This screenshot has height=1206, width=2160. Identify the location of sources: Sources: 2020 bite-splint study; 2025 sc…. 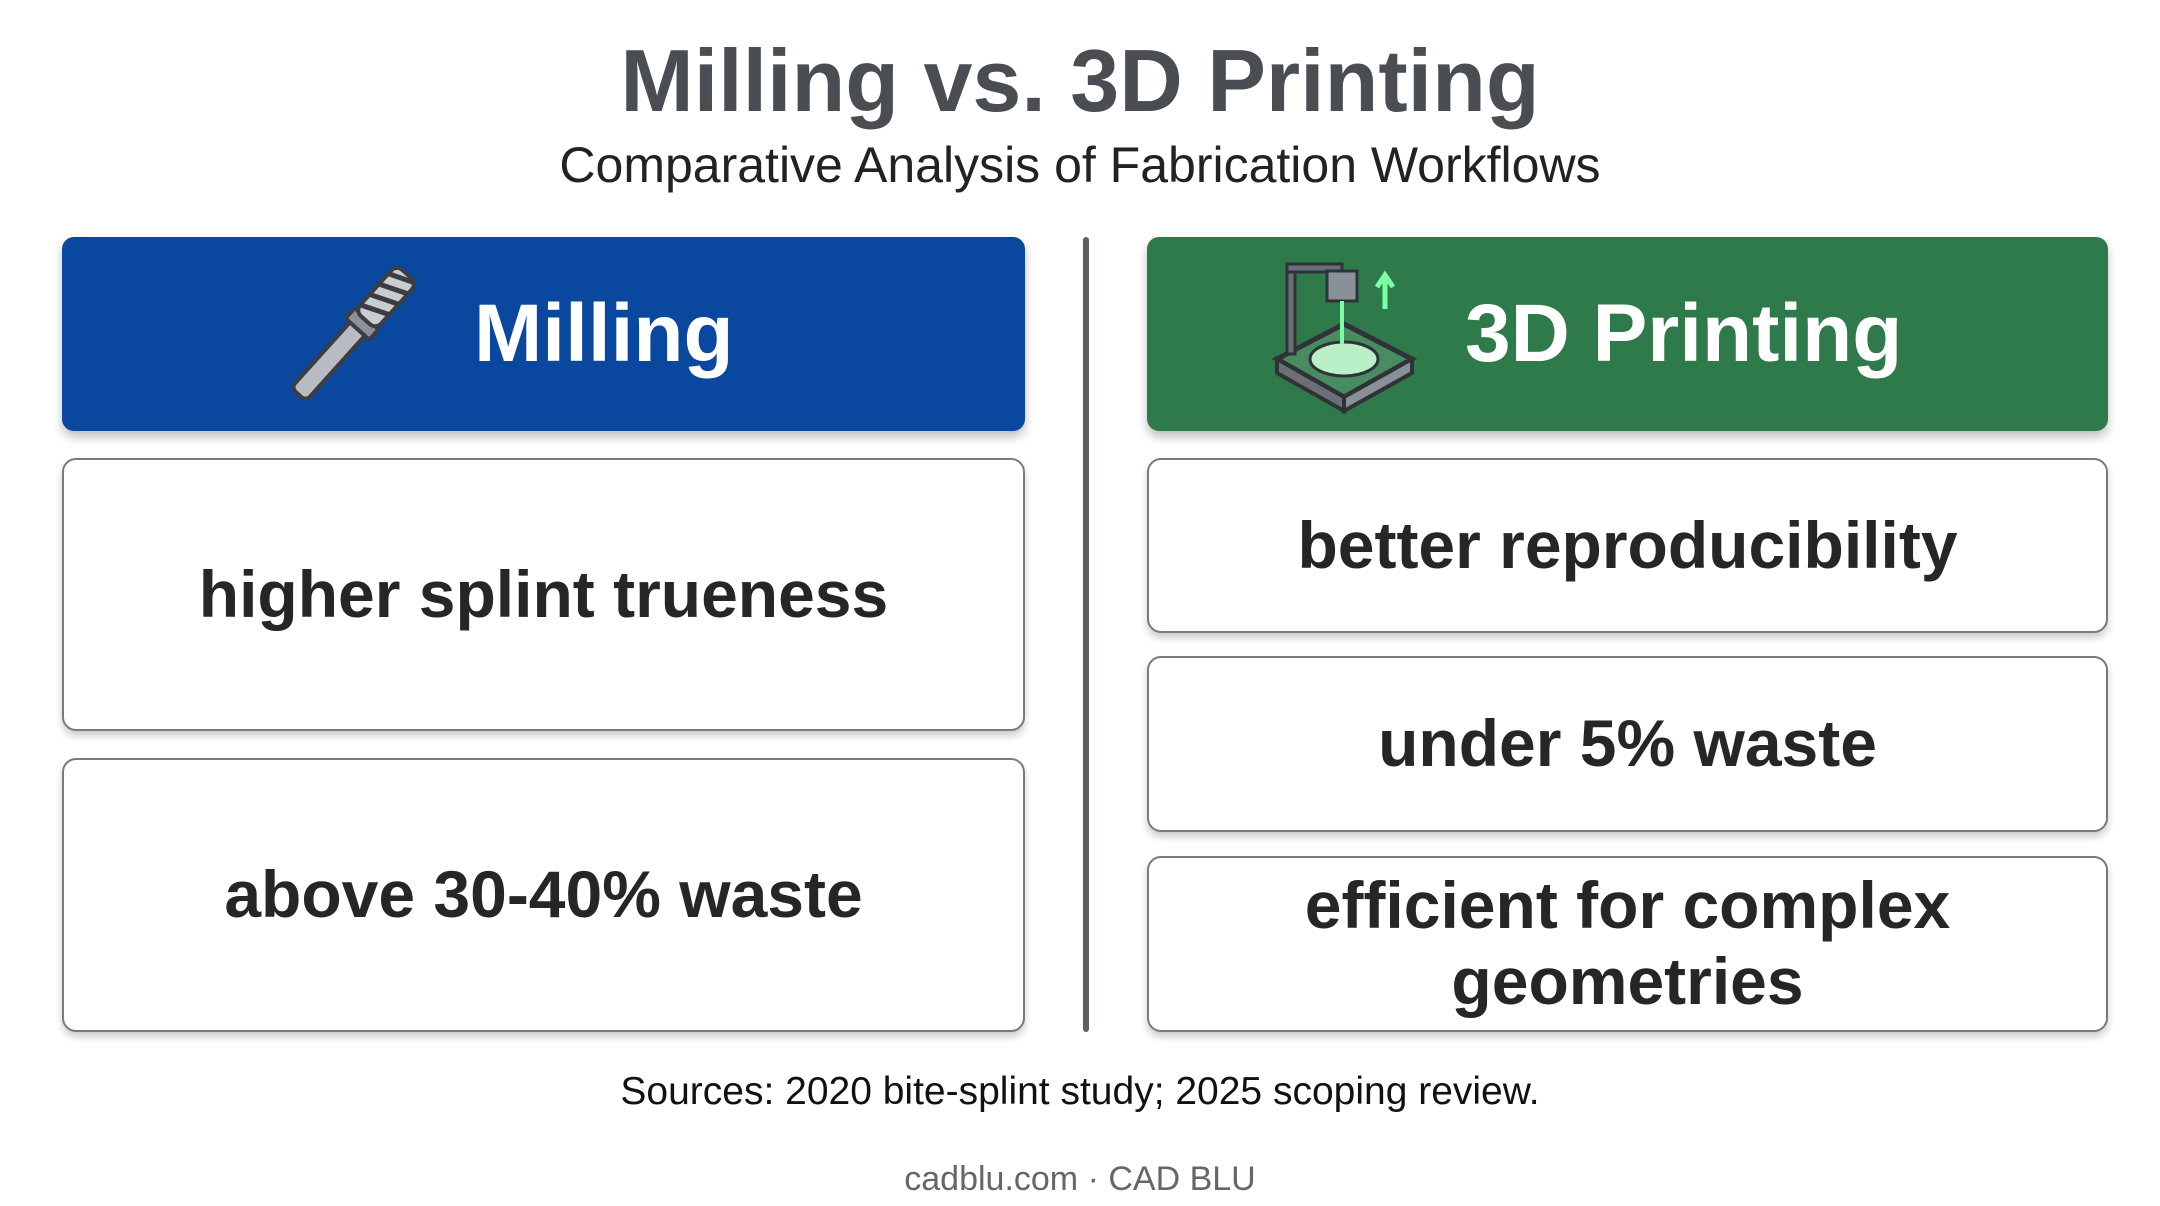
(1080, 1091).